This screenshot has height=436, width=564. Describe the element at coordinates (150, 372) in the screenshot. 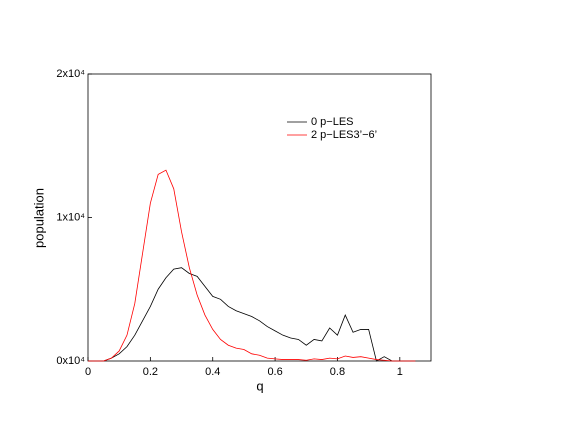

I see `x-tick-label: 0.2` at that location.